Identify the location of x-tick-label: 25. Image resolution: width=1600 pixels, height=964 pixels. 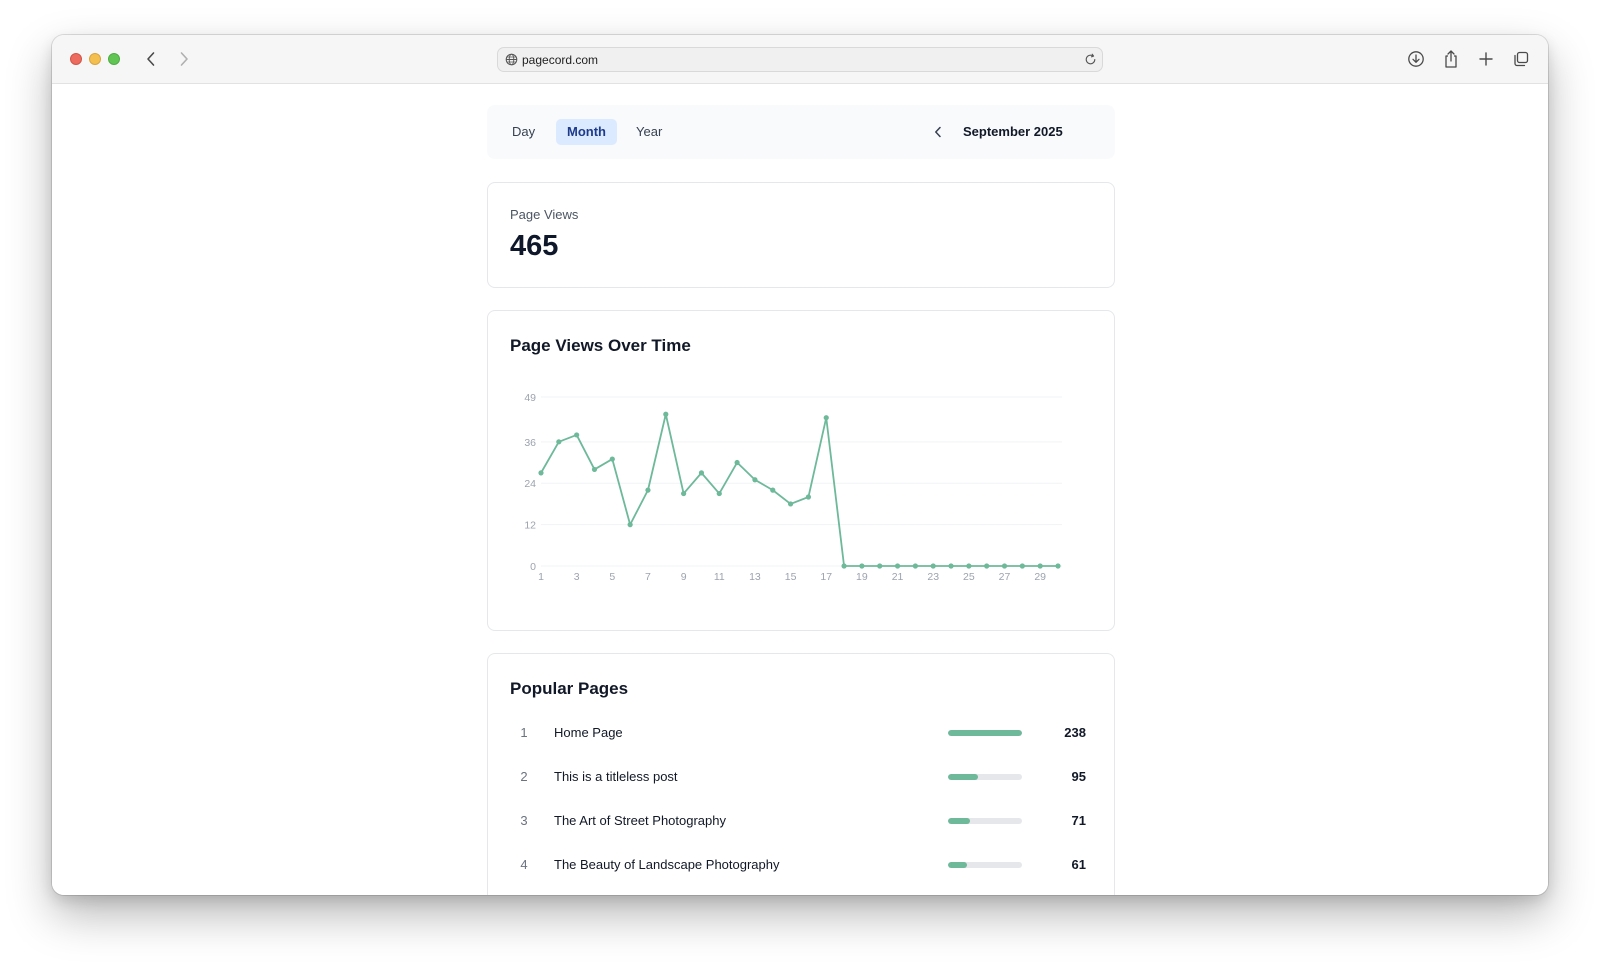
(969, 577).